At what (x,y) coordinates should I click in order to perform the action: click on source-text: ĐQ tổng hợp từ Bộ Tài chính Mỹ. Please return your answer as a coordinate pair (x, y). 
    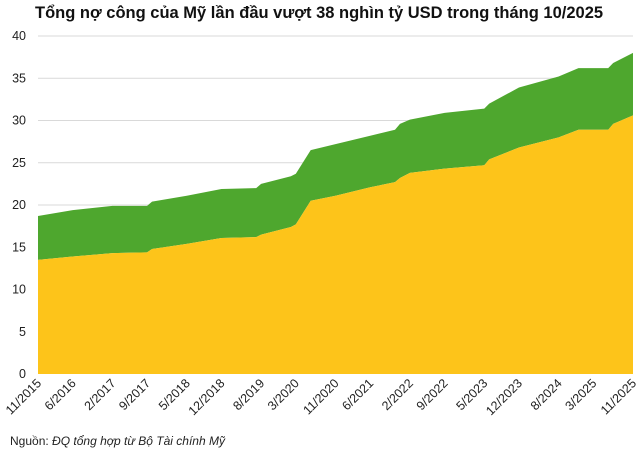
    Looking at the image, I should click on (138, 441).